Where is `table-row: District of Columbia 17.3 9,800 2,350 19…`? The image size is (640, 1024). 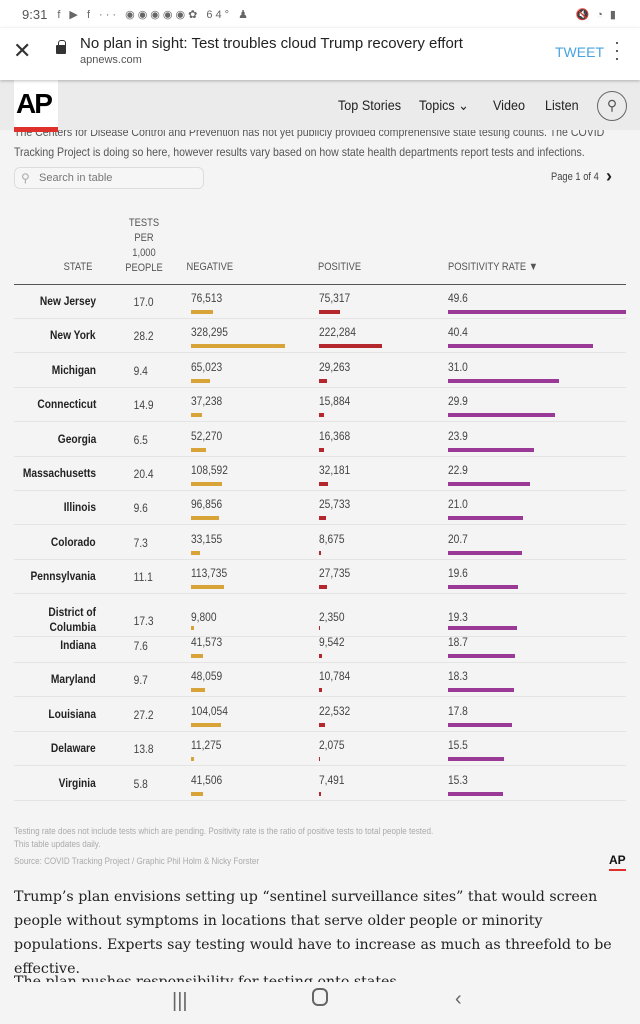 table-row: District of Columbia 17.3 9,800 2,350 19… is located at coordinates (320, 616).